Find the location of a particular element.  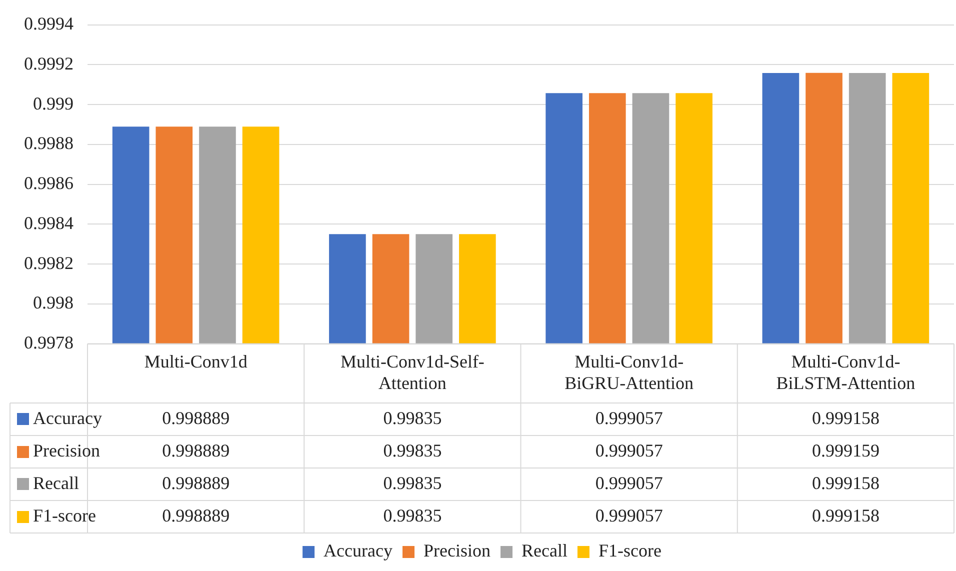

y-tick-label: 0.999 is located at coordinates (53, 103).